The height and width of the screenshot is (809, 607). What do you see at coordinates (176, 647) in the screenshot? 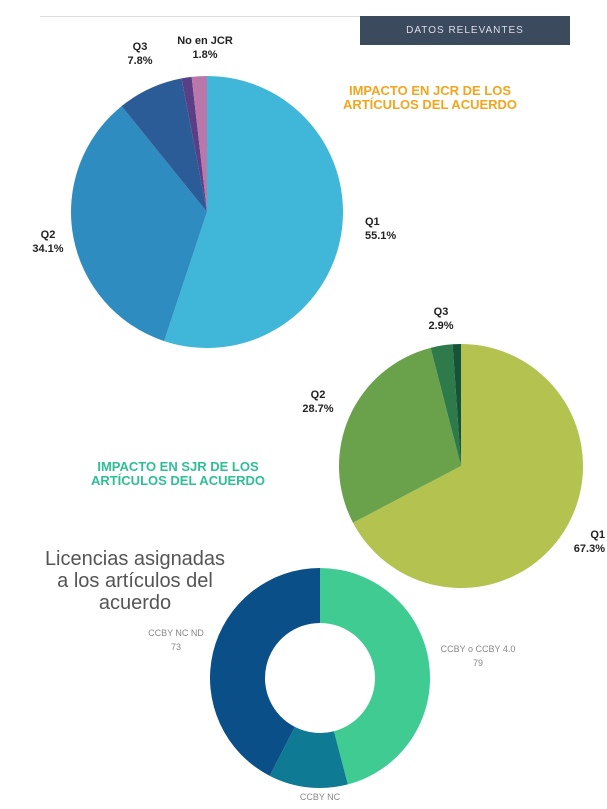
I see `value-label: 73` at bounding box center [176, 647].